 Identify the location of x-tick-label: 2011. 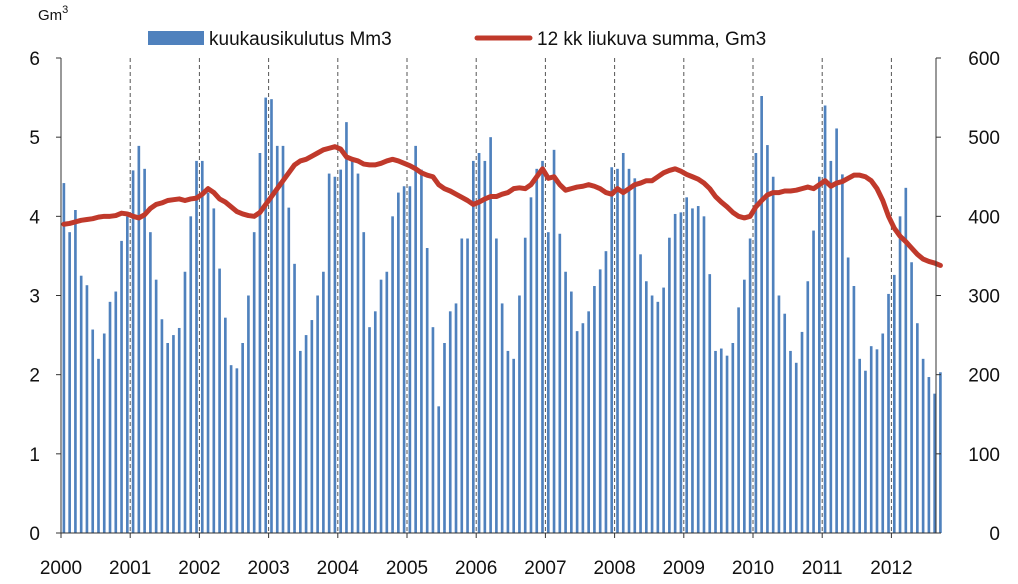
(822, 568).